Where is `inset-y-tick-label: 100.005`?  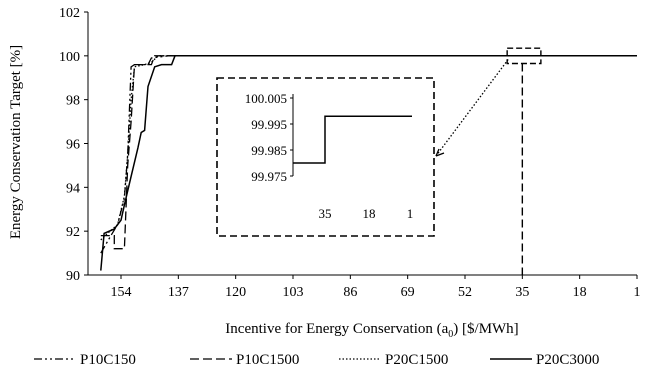 inset-y-tick-label: 100.005 is located at coordinates (266, 98).